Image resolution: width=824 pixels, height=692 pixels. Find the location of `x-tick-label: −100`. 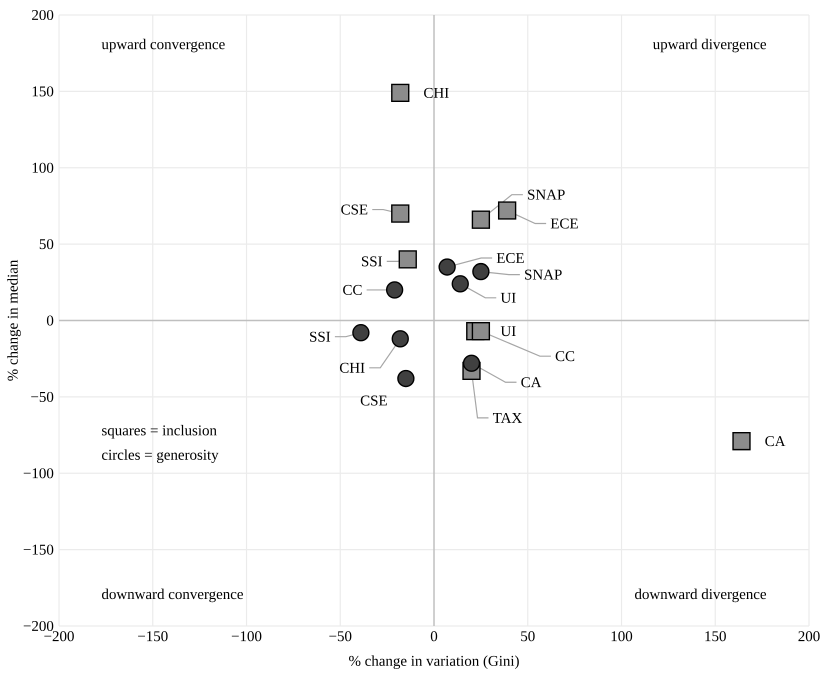

x-tick-label: −100 is located at coordinates (247, 636).